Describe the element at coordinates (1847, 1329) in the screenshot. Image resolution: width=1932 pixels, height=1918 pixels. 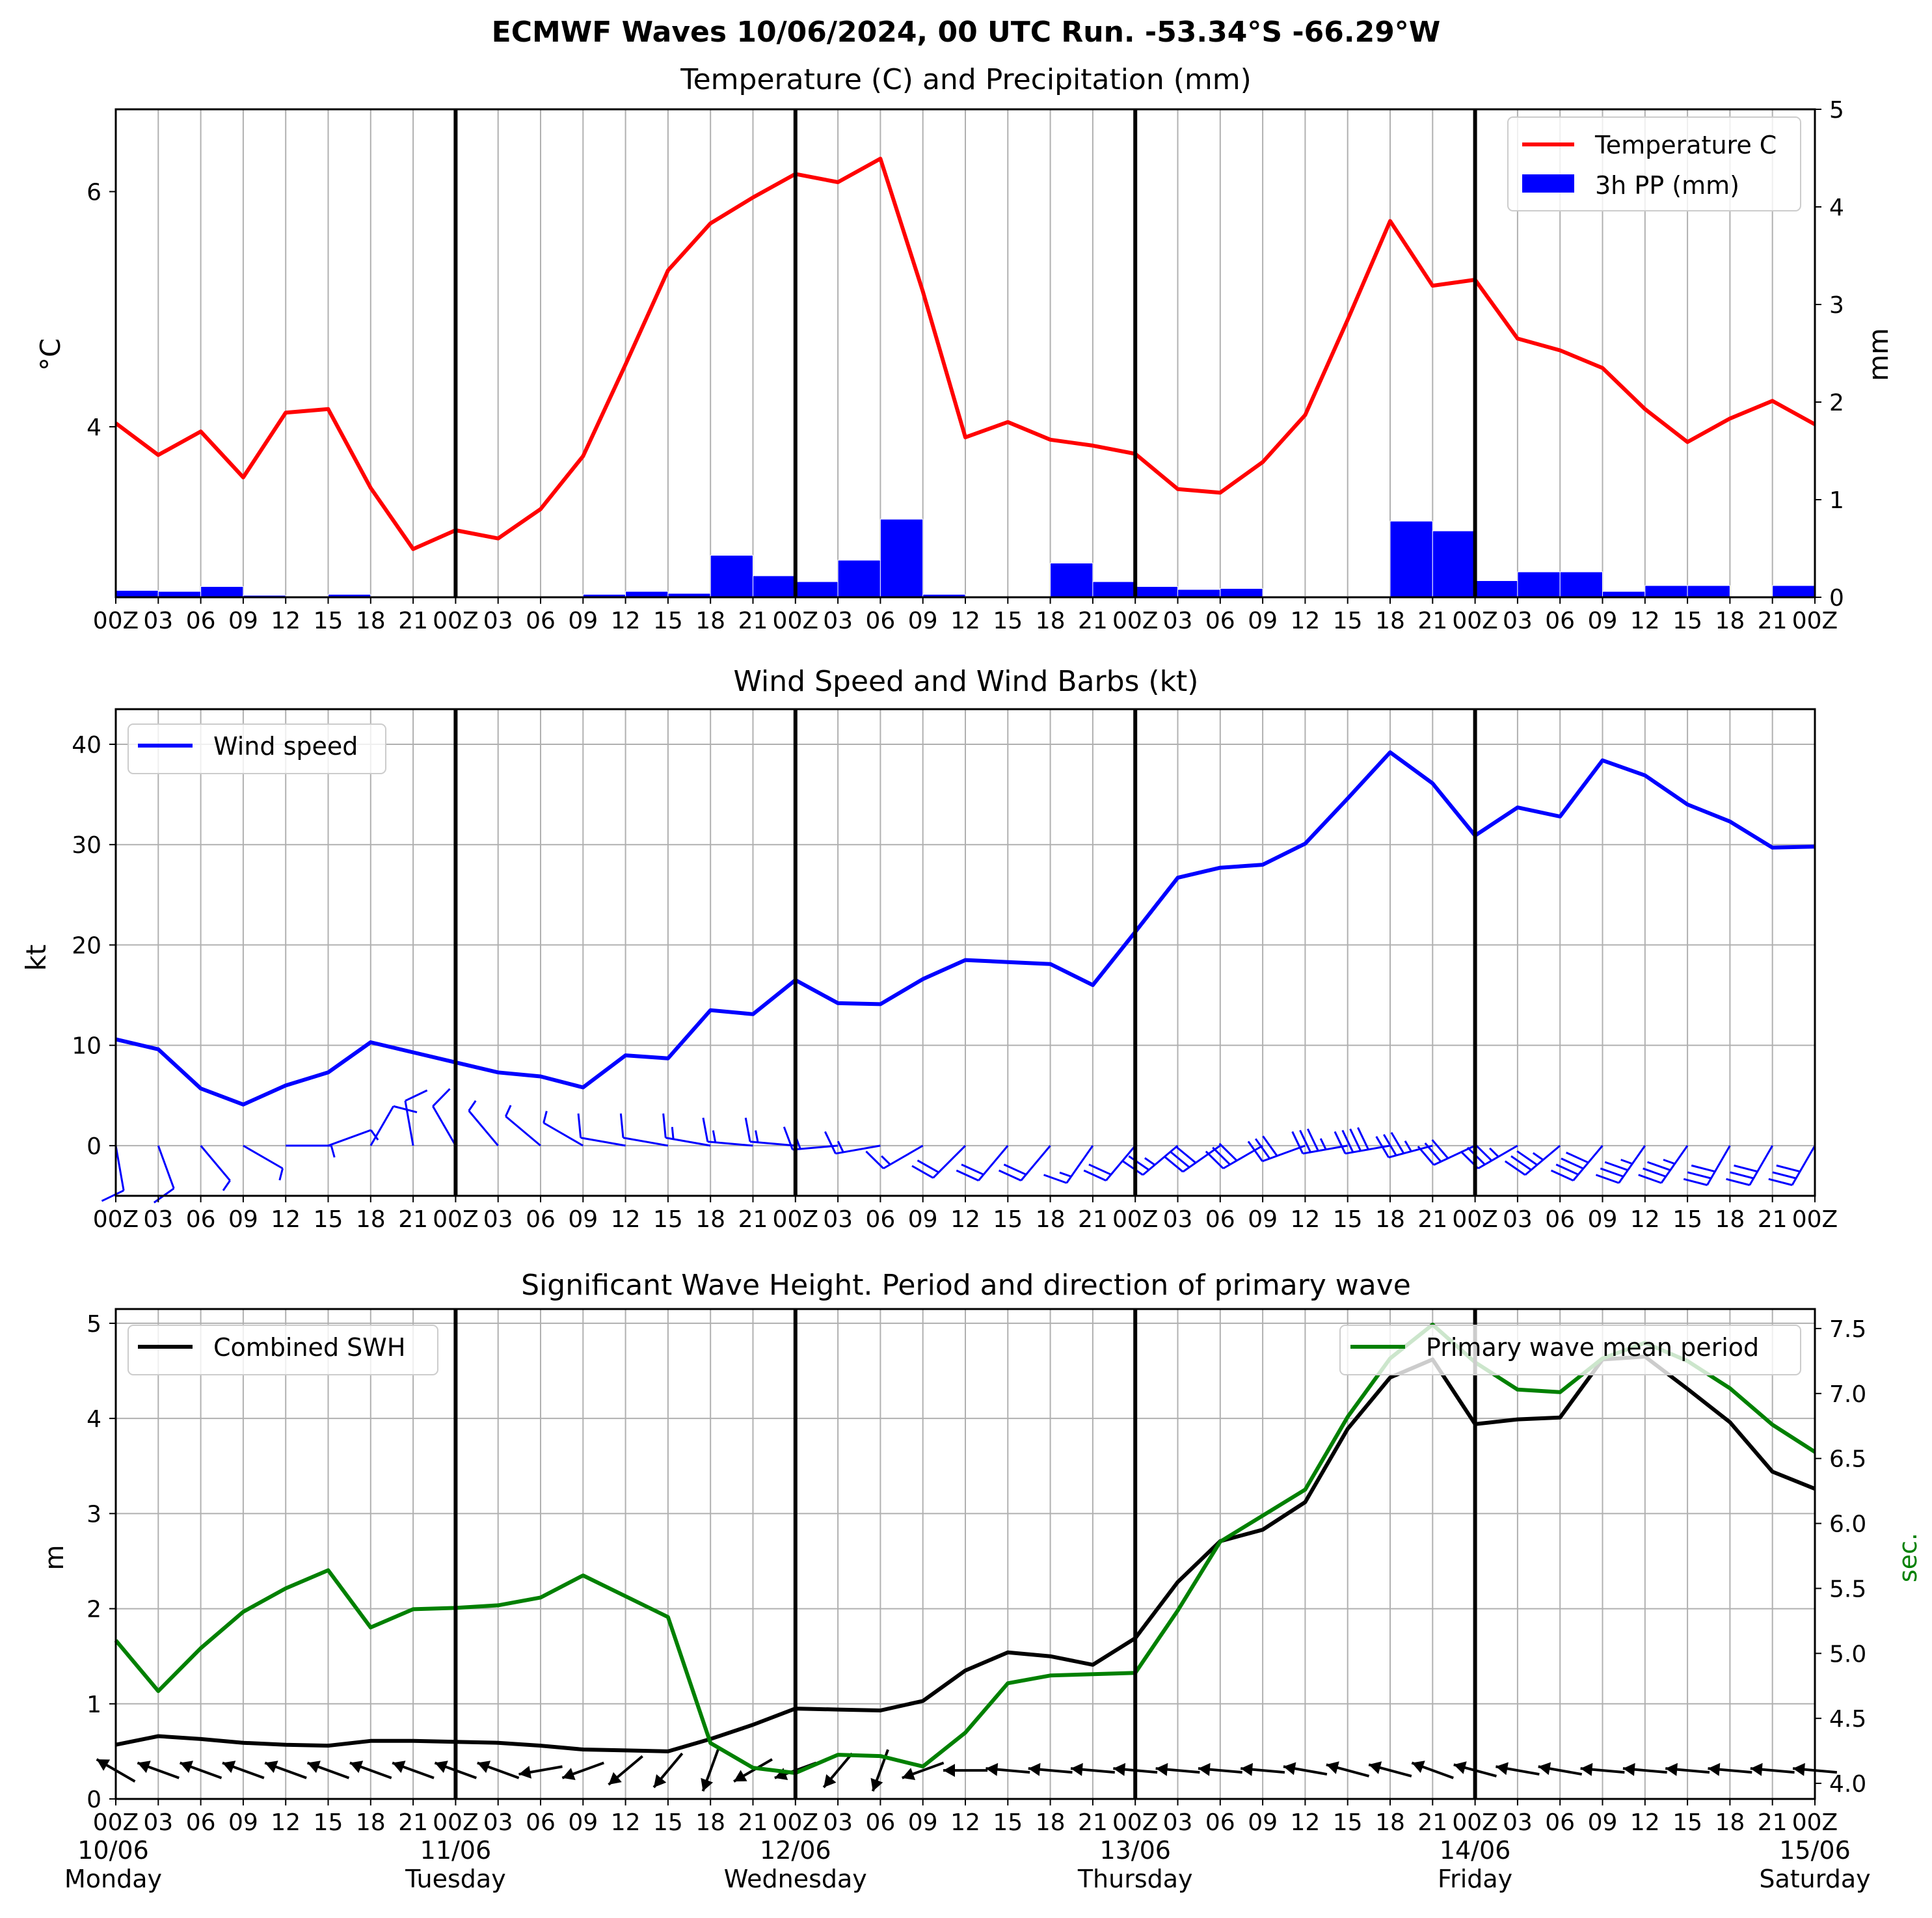
I see `y-tick-label-right: 7.5` at that location.